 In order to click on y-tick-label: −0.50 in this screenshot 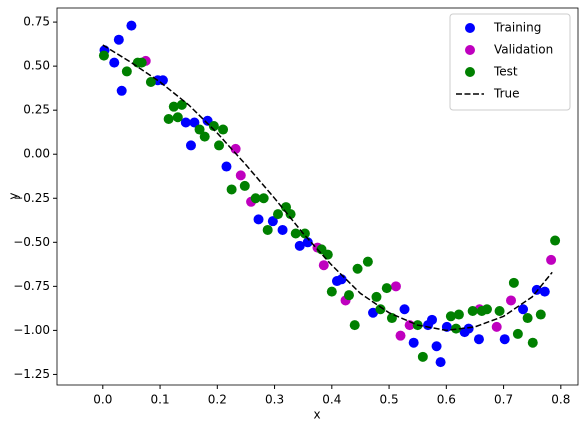, I will do `click(31, 242)`.